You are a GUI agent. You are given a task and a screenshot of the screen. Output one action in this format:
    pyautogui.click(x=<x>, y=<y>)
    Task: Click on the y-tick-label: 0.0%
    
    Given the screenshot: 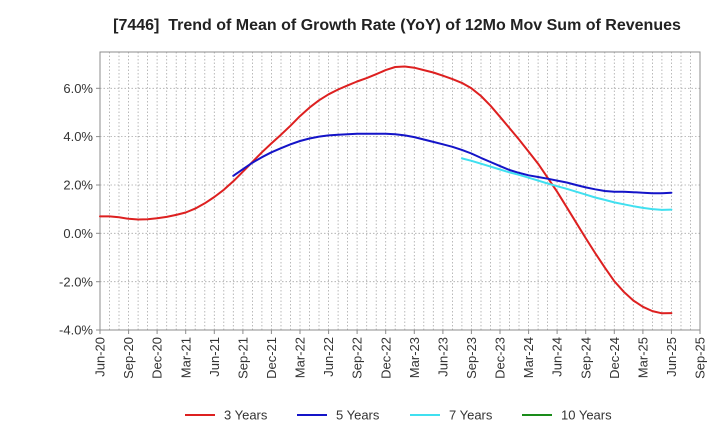 What is the action you would take?
    pyautogui.click(x=78, y=233)
    